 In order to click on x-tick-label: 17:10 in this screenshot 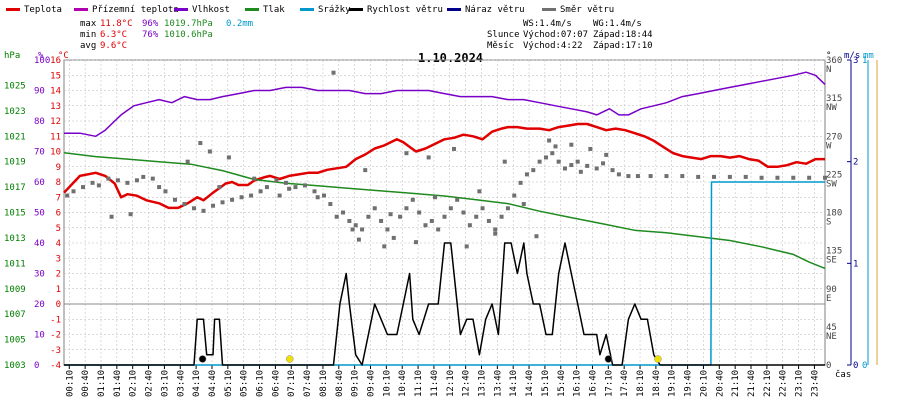, I will do `click(609, 383)`.